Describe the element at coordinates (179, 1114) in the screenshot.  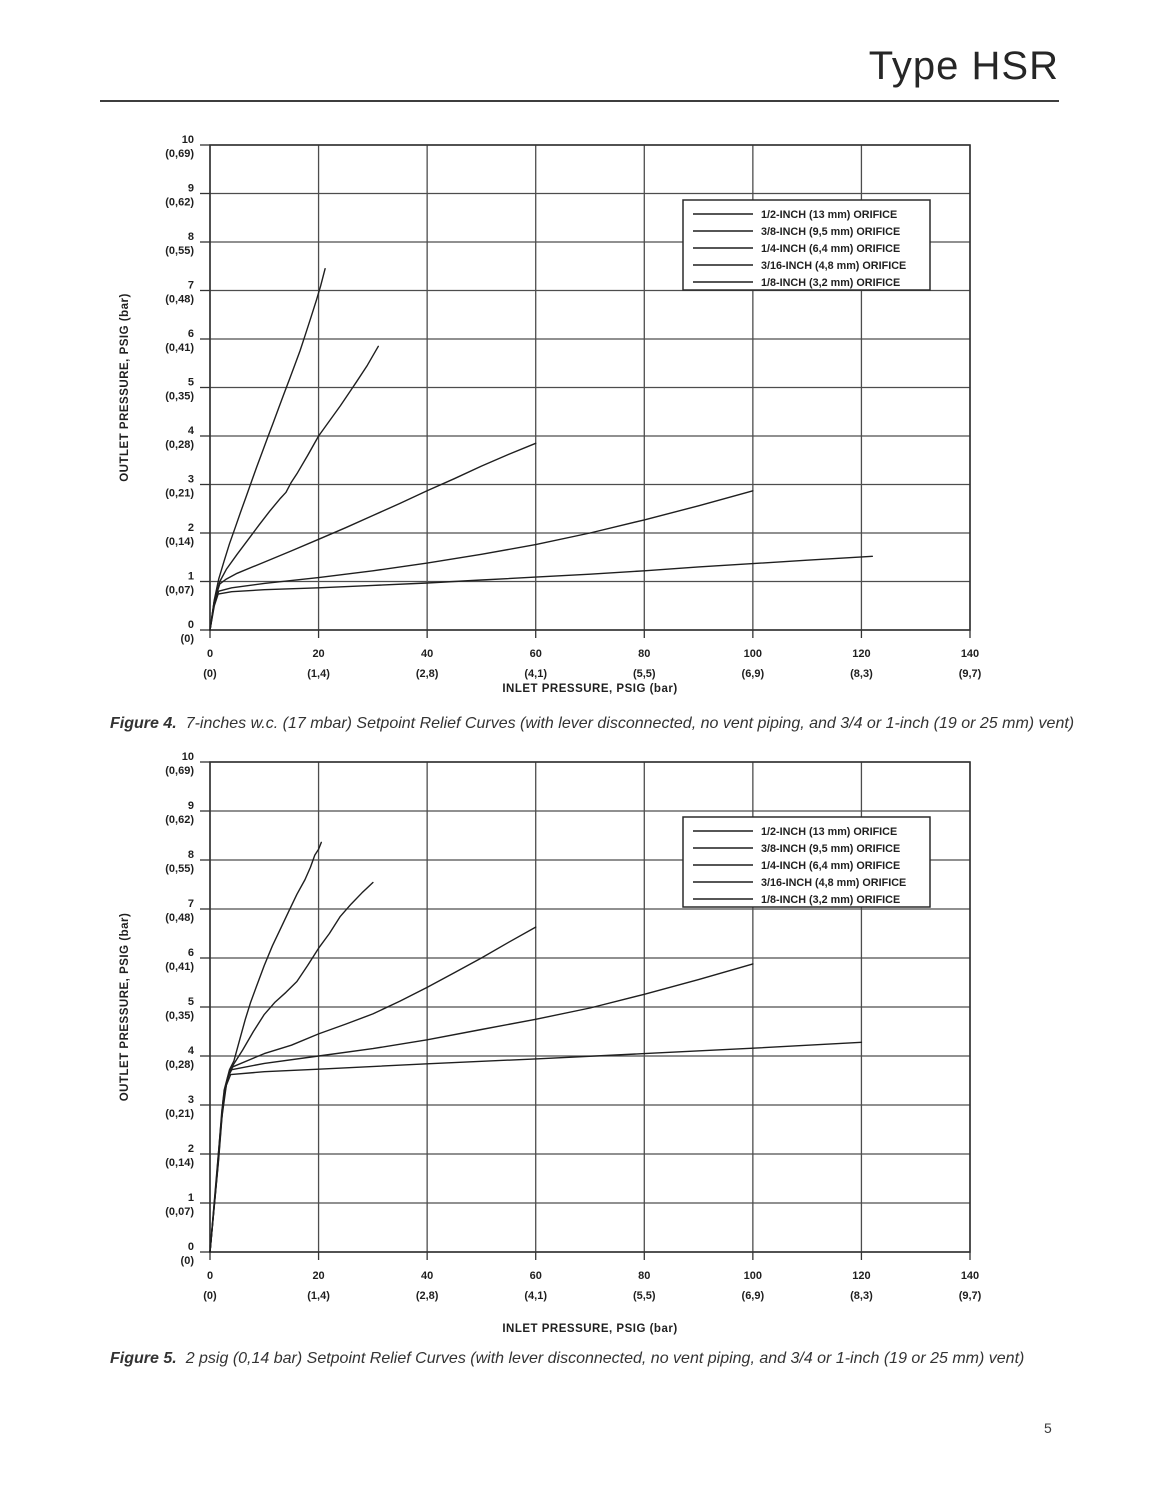
I see `y-tick-label-bar: (0,21)` at that location.